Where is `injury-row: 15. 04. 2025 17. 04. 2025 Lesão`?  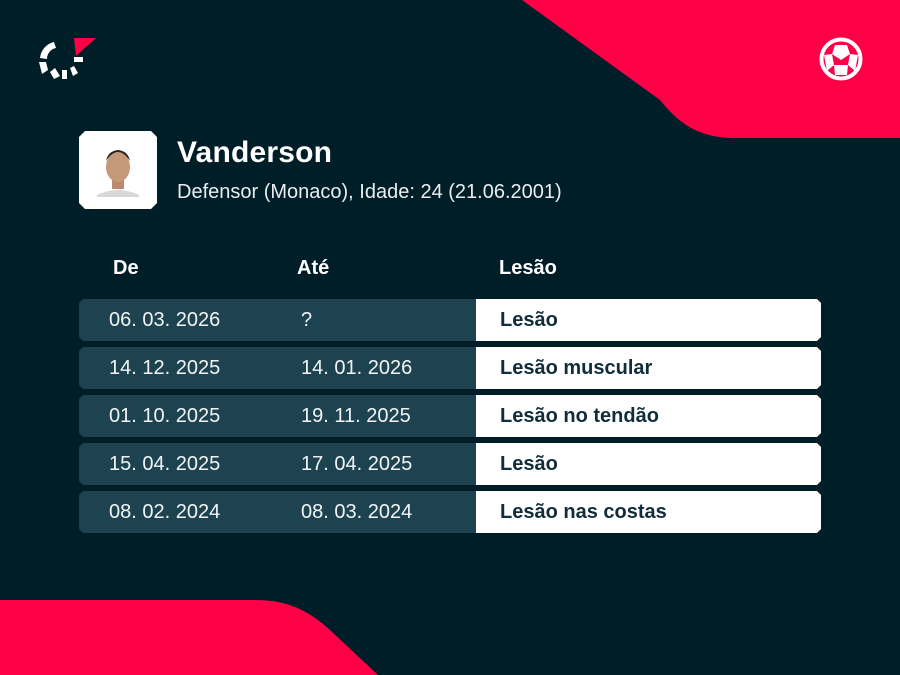 injury-row: 15. 04. 2025 17. 04. 2025 Lesão is located at coordinates (450, 464).